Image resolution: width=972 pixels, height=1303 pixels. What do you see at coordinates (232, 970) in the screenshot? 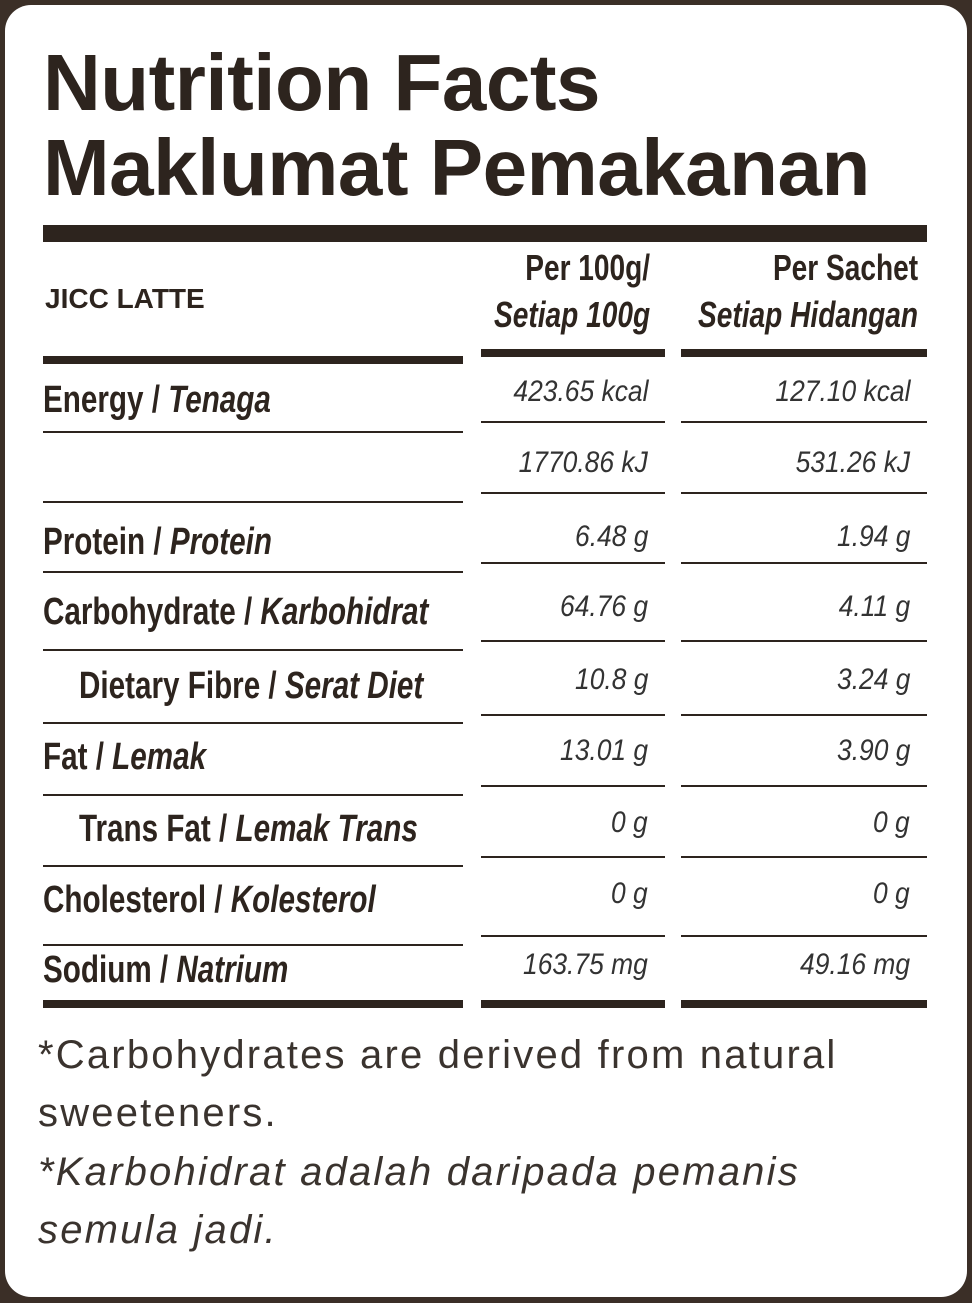
I see `label-ms: Natrium` at bounding box center [232, 970].